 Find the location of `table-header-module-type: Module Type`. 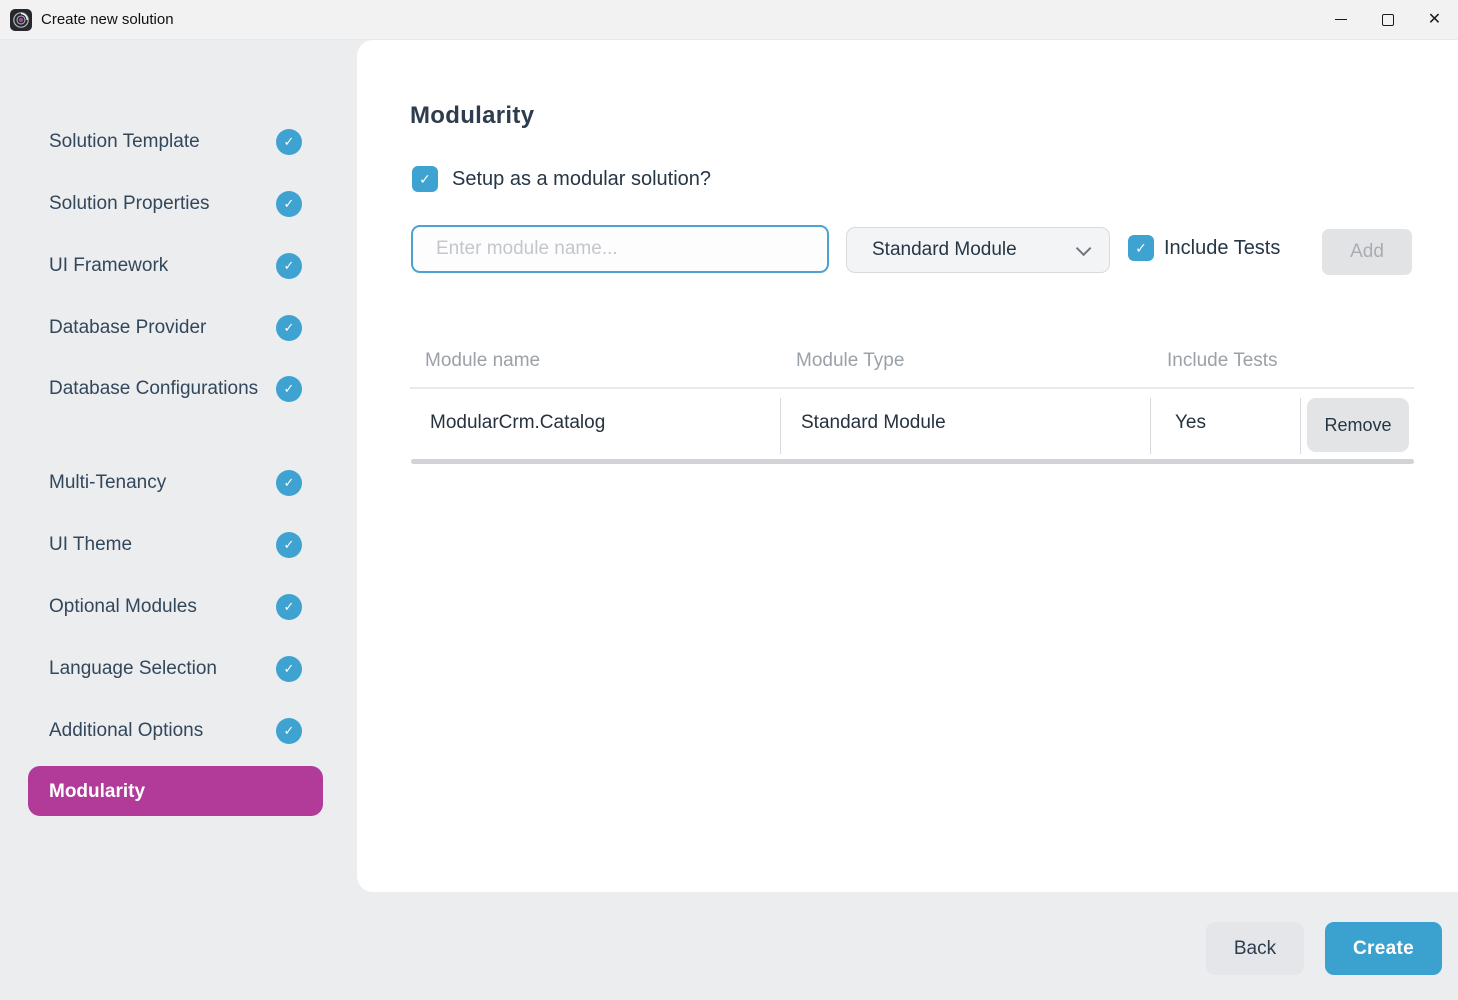

table-header-module-type: Module Type is located at coordinates (850, 360).